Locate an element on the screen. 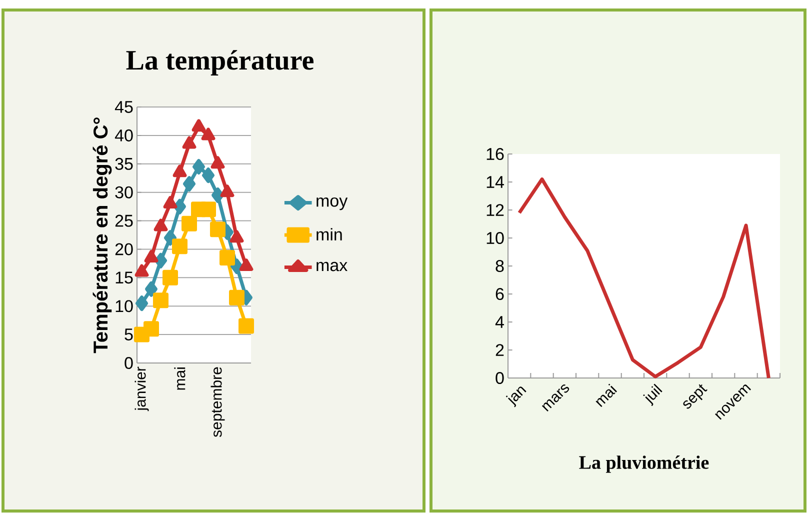  text: La pluviométrie is located at coordinates (644, 465).